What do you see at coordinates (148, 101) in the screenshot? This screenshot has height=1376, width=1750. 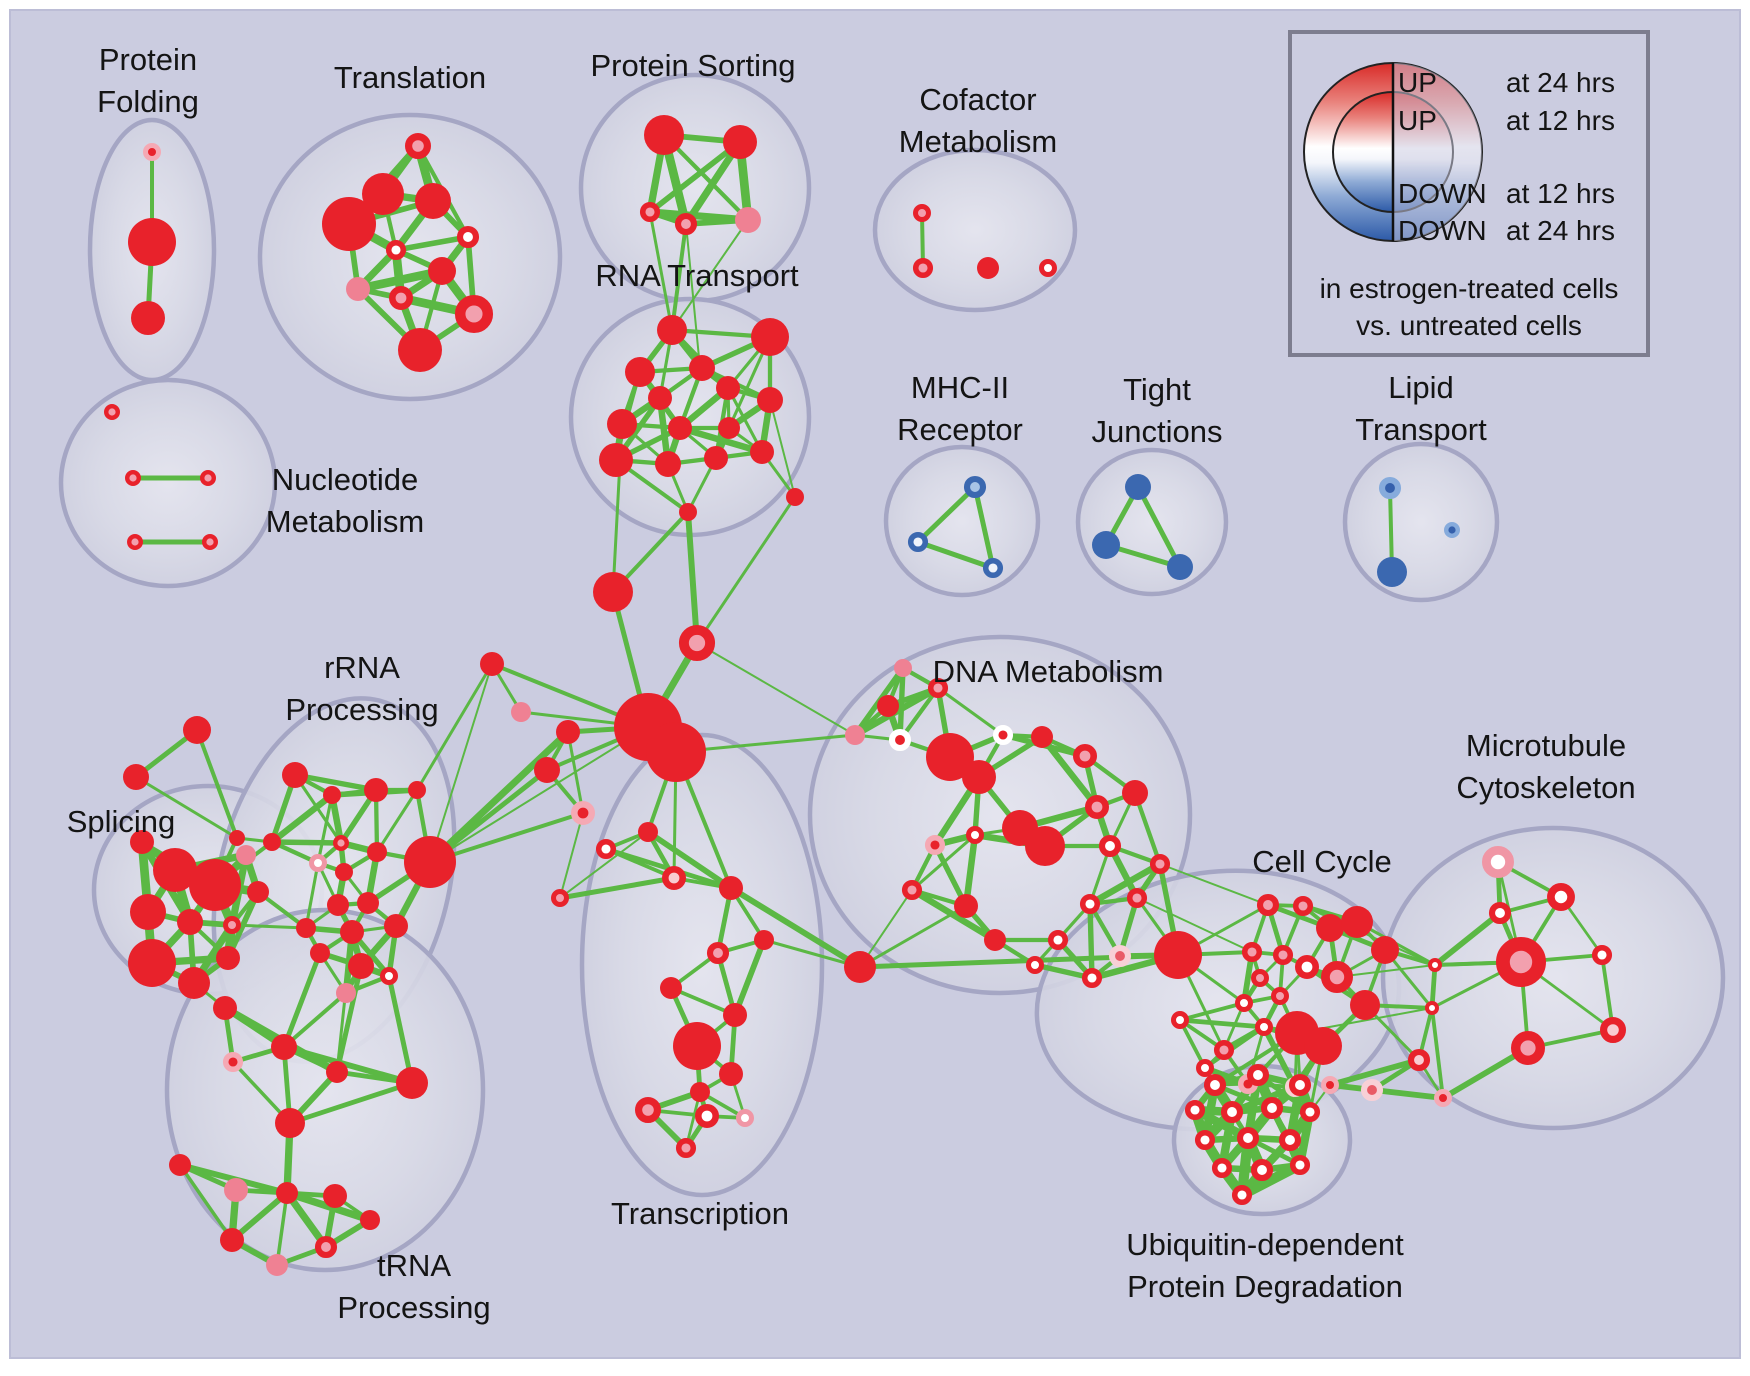 I see `cluster-label-protein-folding: Folding` at bounding box center [148, 101].